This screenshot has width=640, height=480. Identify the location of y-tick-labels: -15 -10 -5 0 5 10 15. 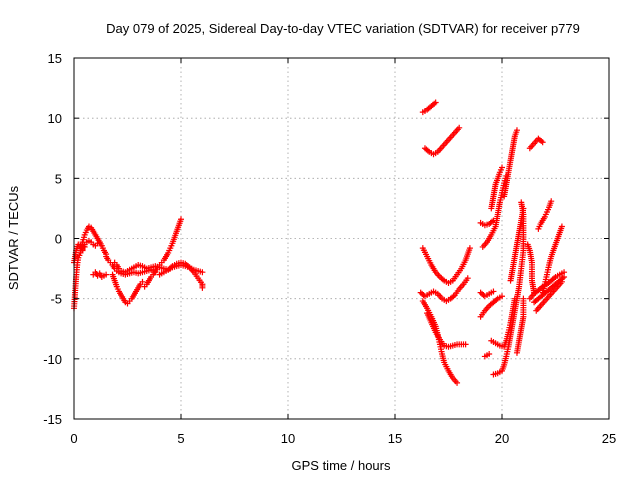
(52, 239).